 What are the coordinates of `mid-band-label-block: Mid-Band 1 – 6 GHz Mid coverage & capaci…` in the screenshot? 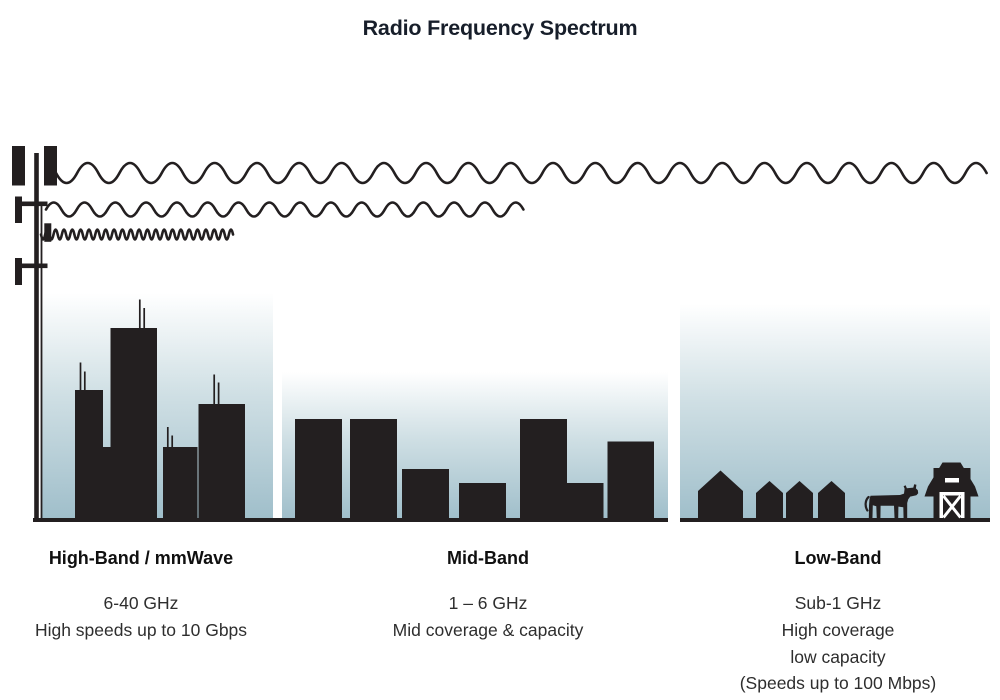 It's located at (488, 596).